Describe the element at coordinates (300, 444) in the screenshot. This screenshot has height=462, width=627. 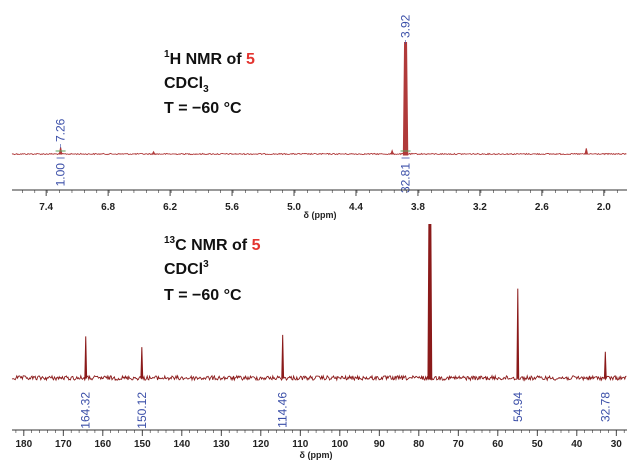
I see `x-tick-label: 110` at that location.